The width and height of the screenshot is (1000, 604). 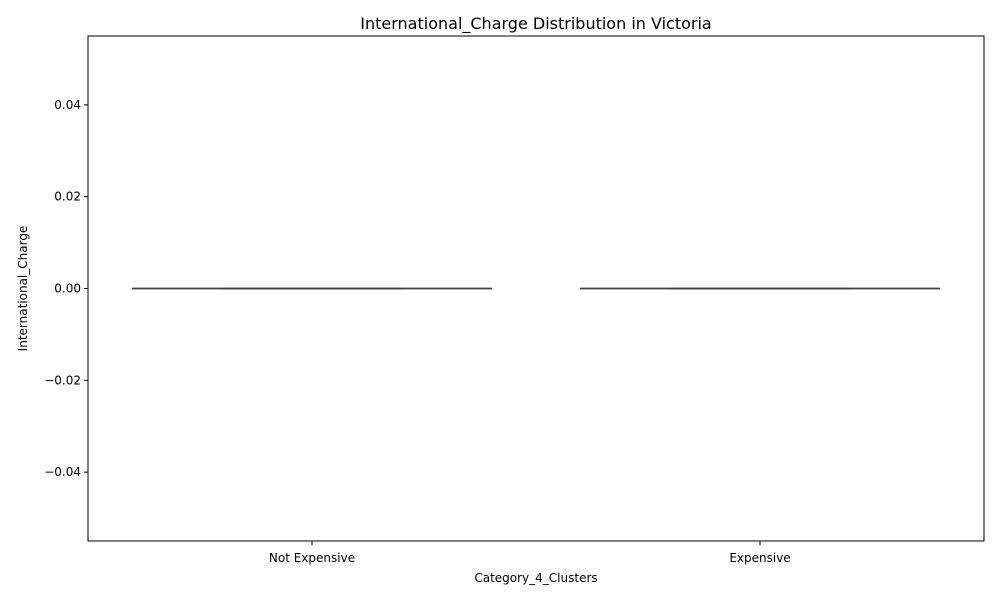 I want to click on y-tick-label: 0.02, so click(x=67, y=197).